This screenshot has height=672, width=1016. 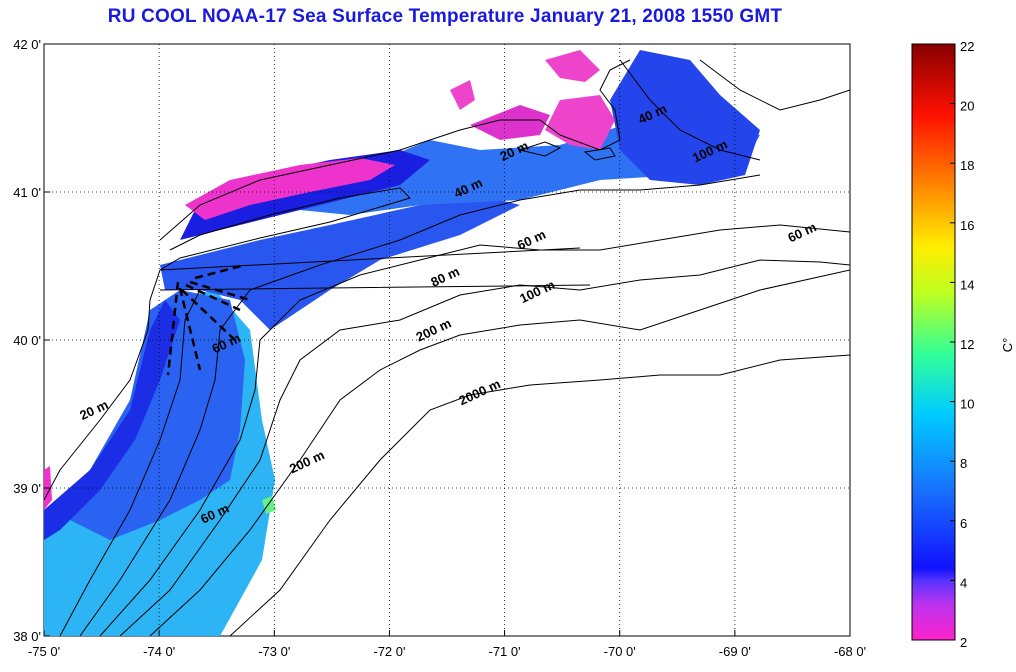 What do you see at coordinates (967, 225) in the screenshot?
I see `colorbar-tick-label: 16` at bounding box center [967, 225].